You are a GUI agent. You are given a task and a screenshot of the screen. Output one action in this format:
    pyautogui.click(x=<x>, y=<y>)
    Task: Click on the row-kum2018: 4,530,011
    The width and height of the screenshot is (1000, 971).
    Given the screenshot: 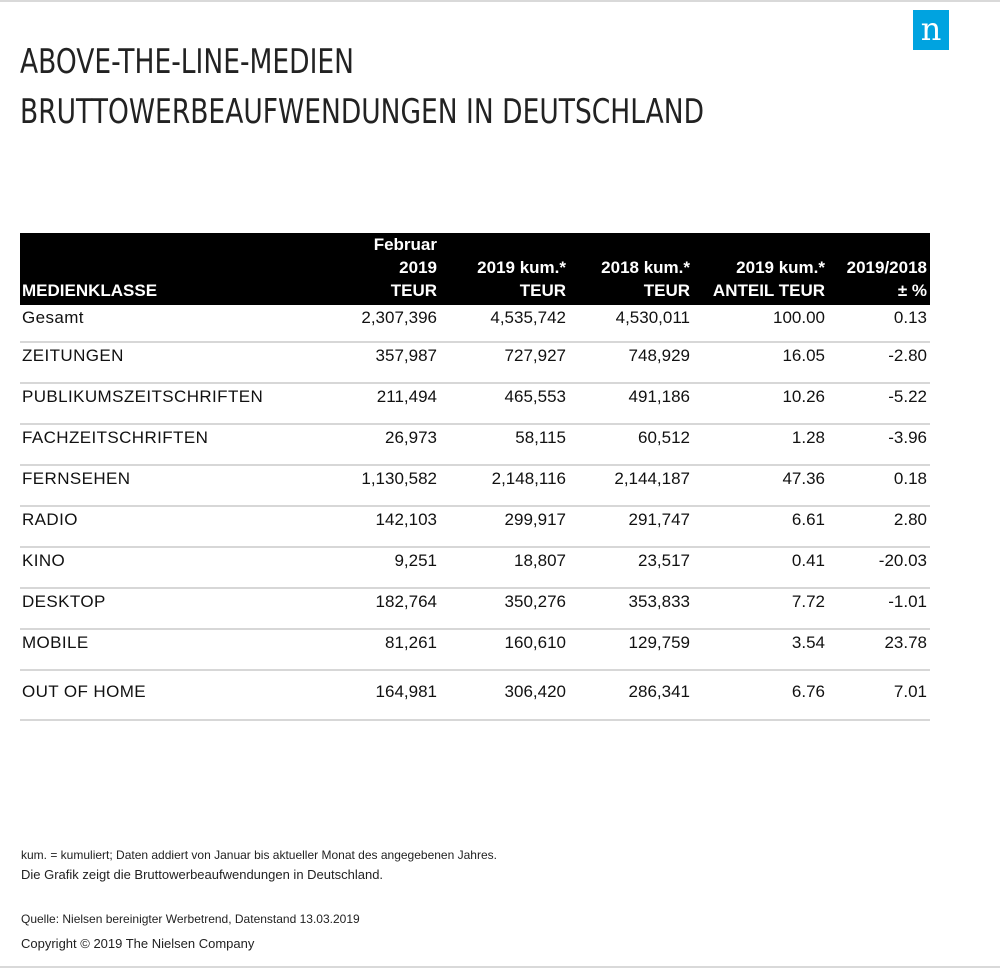 What is the action you would take?
    pyautogui.click(x=652, y=317)
    